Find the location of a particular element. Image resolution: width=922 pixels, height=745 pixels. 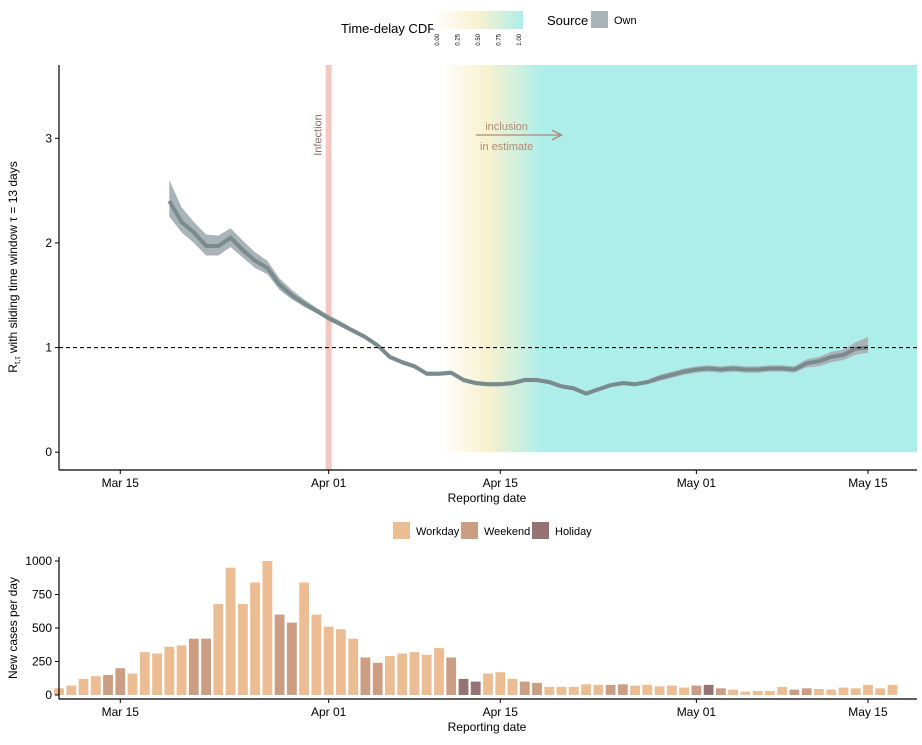

bottom-y-ticks: 0 250 500 750 1000 is located at coordinates (42, 628).